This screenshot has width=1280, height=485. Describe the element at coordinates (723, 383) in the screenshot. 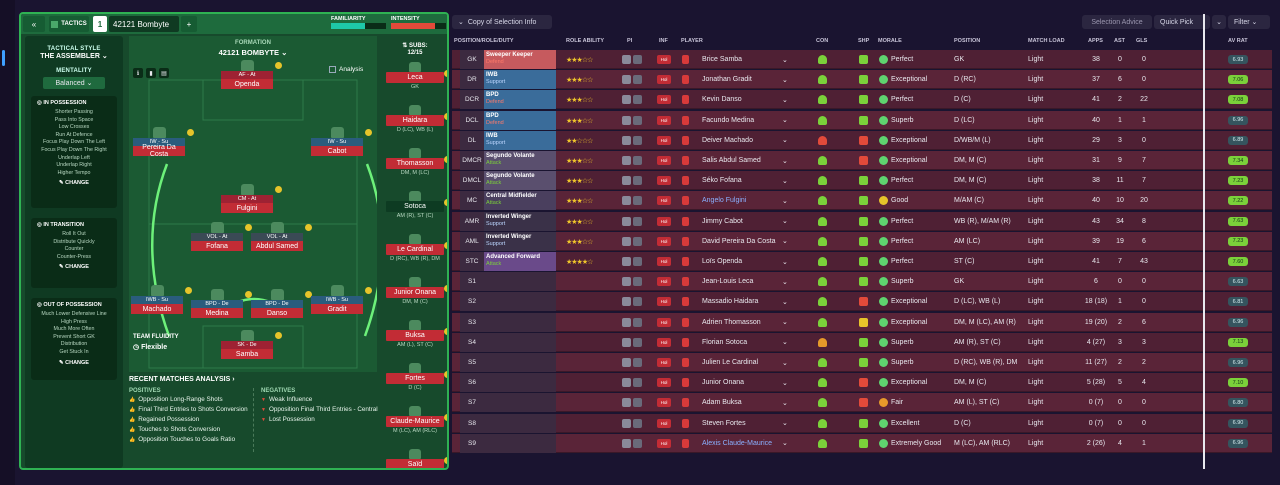

I see `player-name: Junior Onana` at that location.